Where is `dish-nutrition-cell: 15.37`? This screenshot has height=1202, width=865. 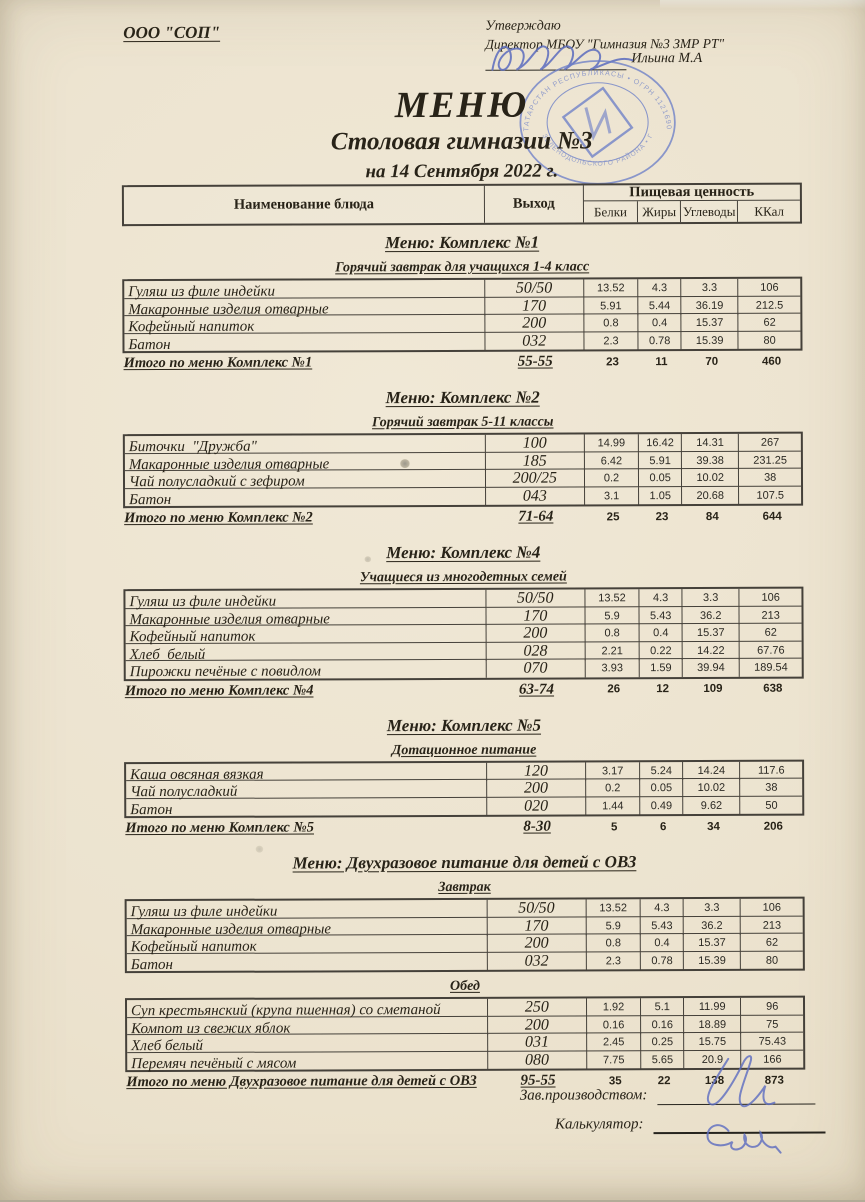 dish-nutrition-cell: 15.37 is located at coordinates (710, 323).